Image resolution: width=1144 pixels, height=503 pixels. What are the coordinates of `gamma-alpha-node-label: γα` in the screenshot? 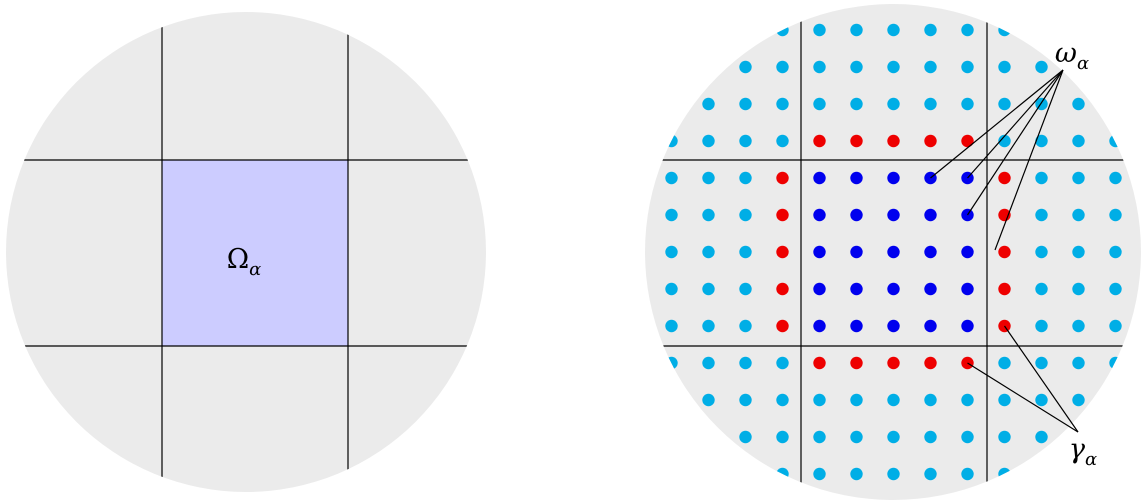 It's located at (1083, 452).